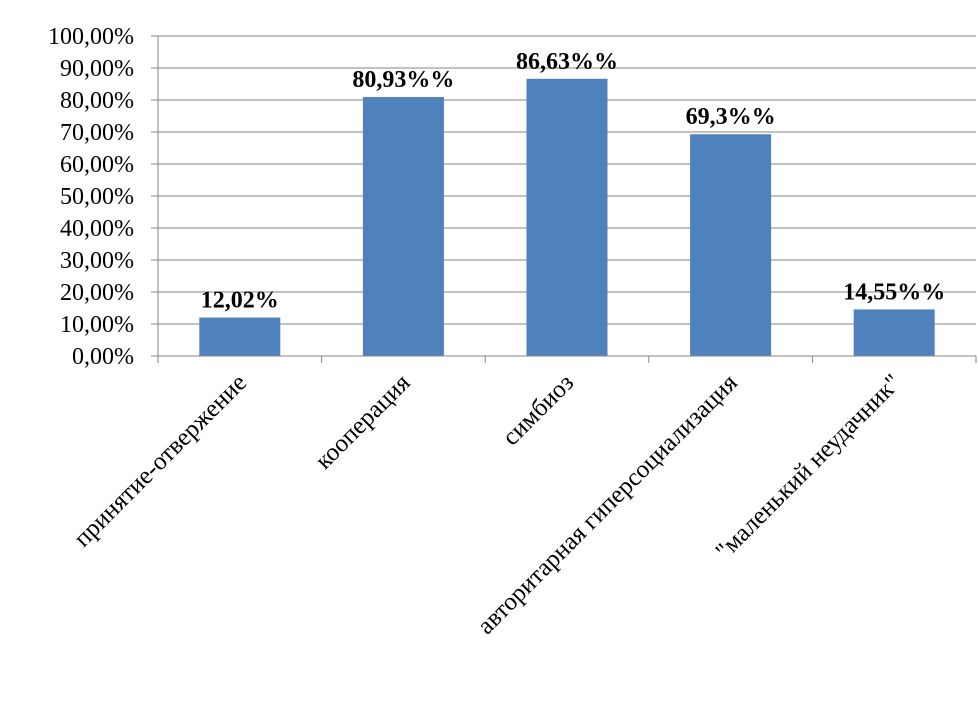 The image size is (978, 718). Describe the element at coordinates (97, 165) in the screenshot. I see `y-tick-label: 60,00%` at that location.